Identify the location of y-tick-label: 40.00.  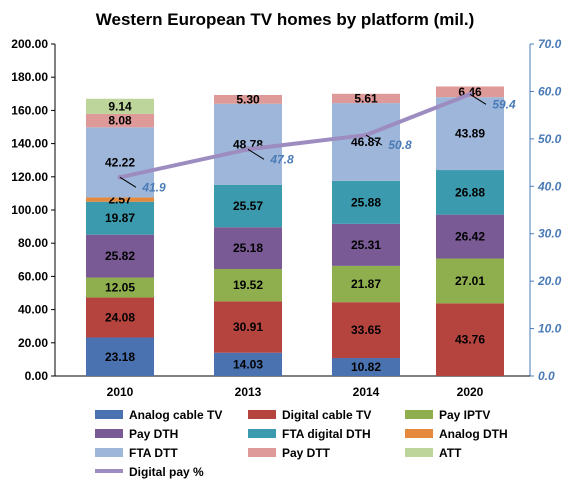
(33, 310).